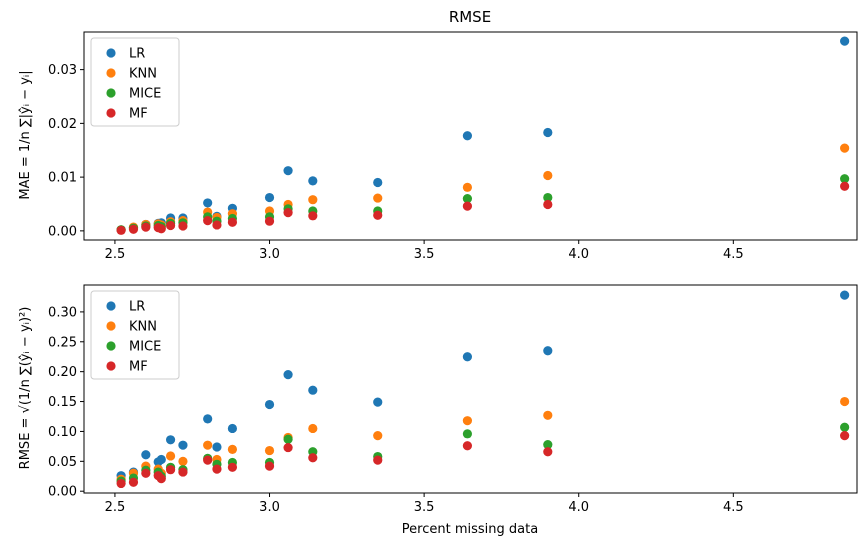  Describe the element at coordinates (62, 312) in the screenshot. I see `y-tick-label: 0.30` at that location.